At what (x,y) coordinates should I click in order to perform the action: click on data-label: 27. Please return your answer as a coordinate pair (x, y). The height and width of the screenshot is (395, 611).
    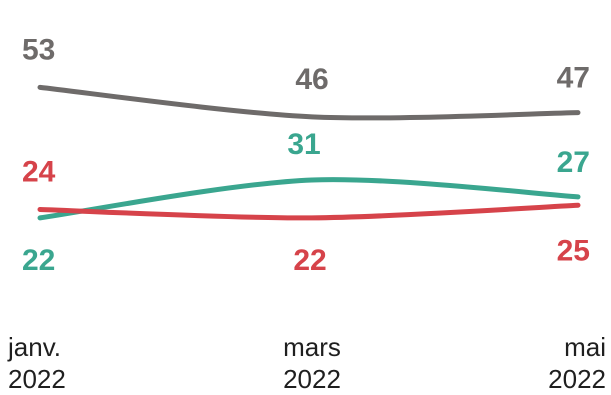
    Looking at the image, I should click on (573, 162).